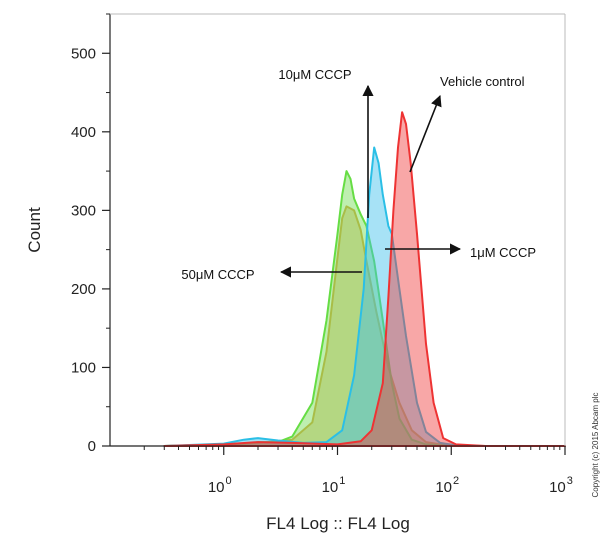  Describe the element at coordinates (229, 481) in the screenshot. I see `x-tick-exponent: 0` at that location.